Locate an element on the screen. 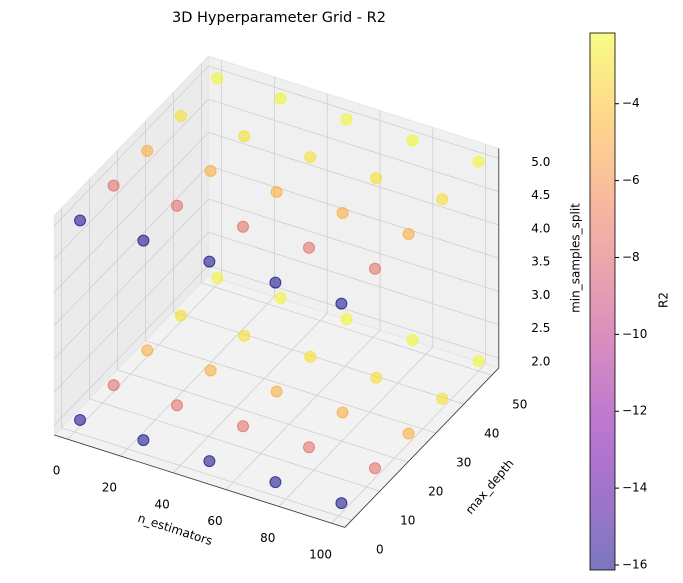 Image resolution: width=683 pixels, height=583 pixels. y-tick-label: 10 is located at coordinates (407, 521).